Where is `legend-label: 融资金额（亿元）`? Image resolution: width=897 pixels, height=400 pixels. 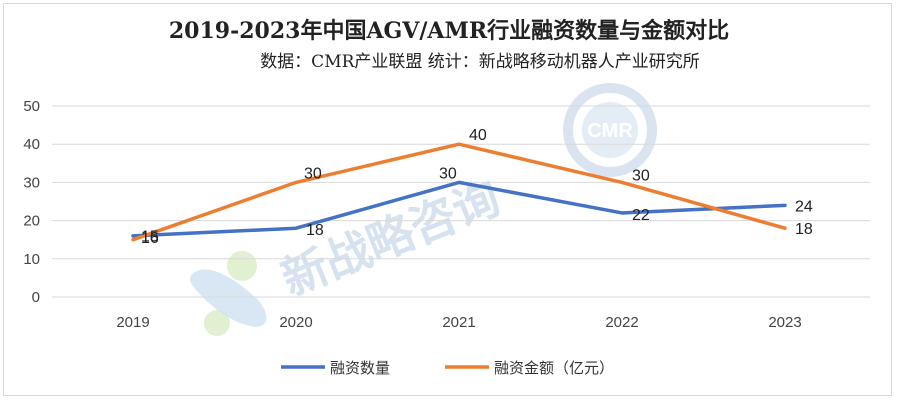 legend-label: 融资金额（亿元） is located at coordinates (554, 368).